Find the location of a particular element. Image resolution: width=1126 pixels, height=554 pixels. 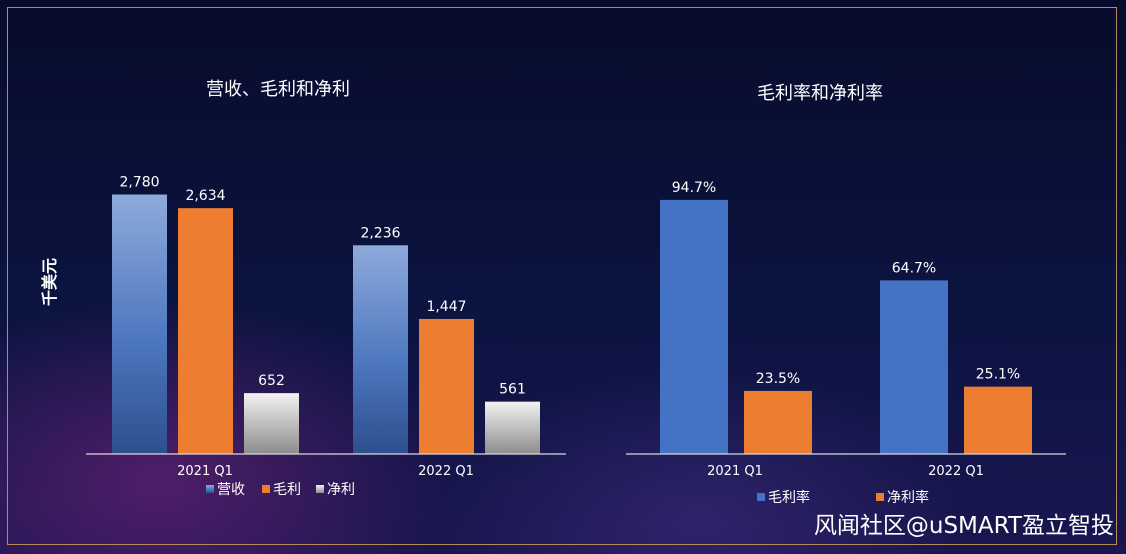

legend-label: 营收 is located at coordinates (231, 490).